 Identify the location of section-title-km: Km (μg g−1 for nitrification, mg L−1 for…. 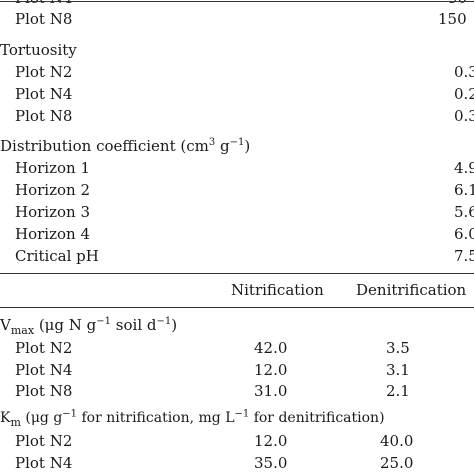
(192, 418).